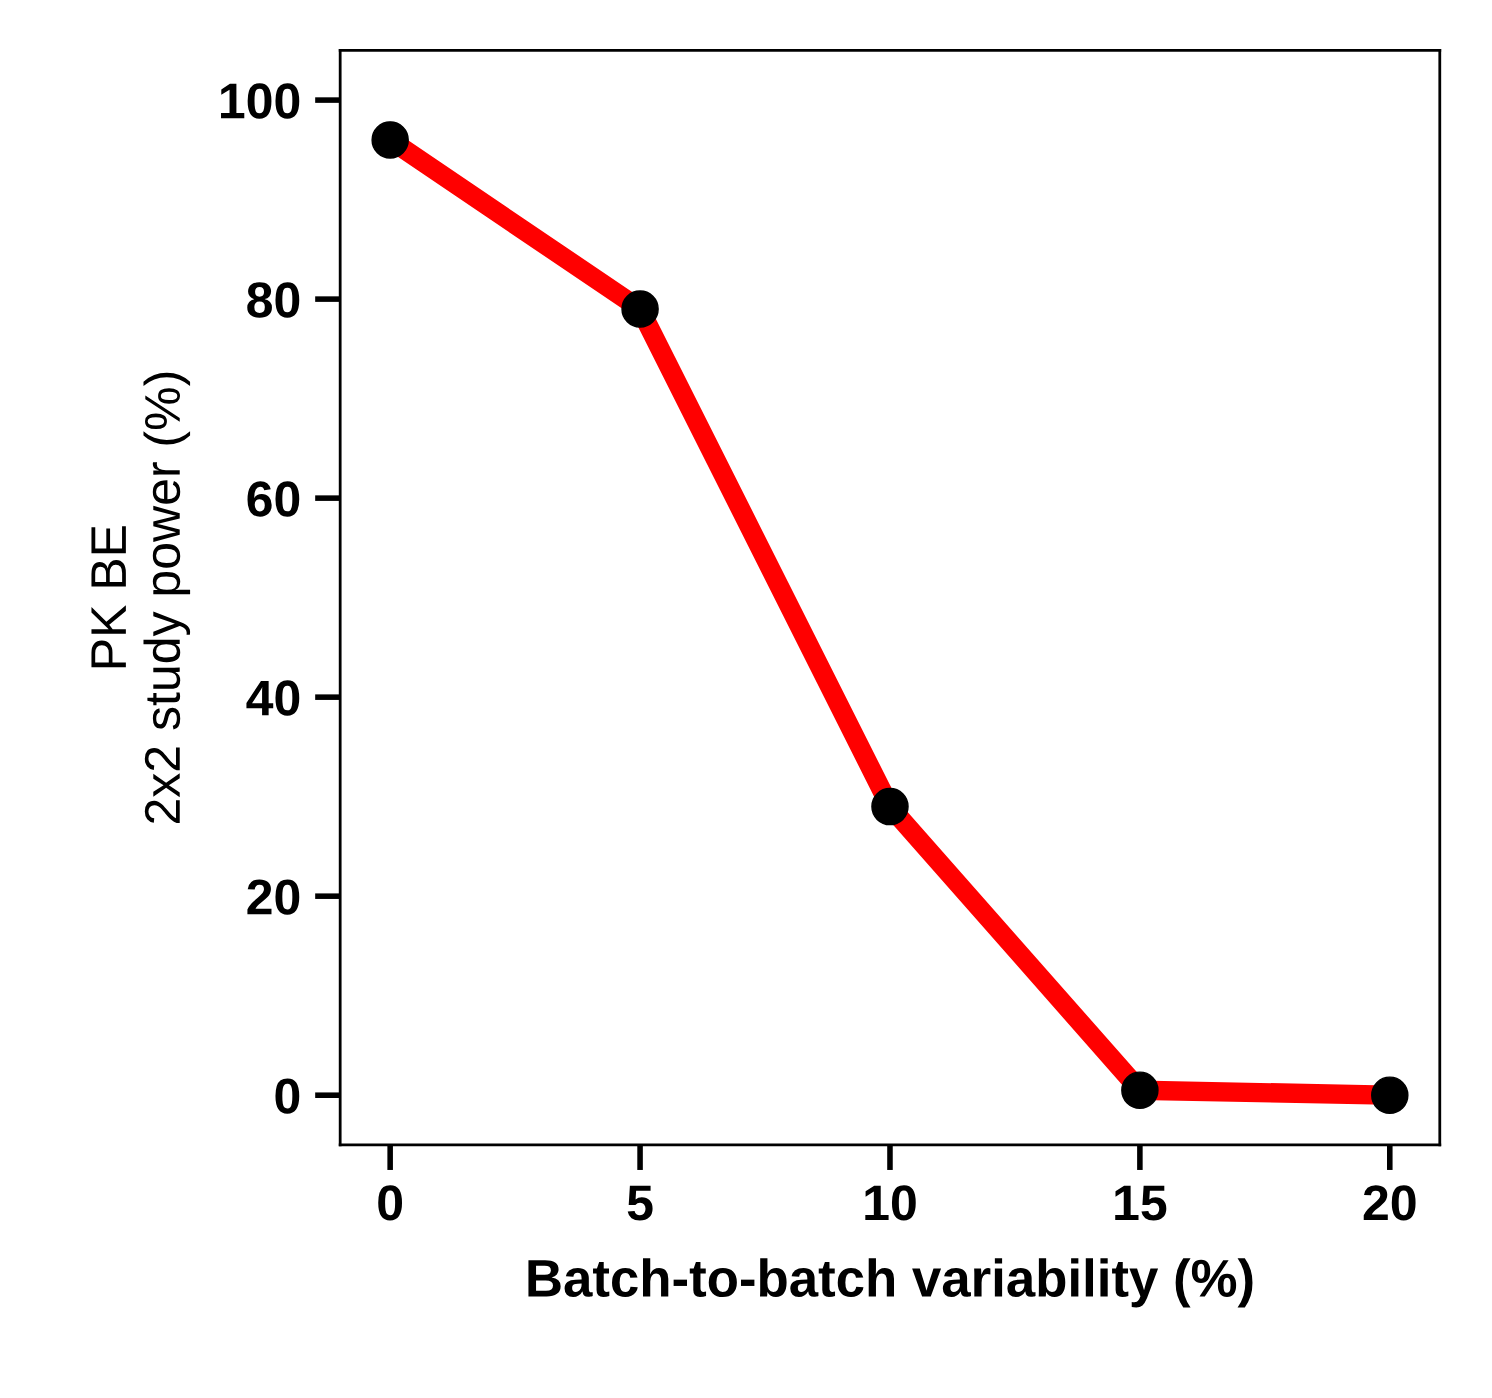 This screenshot has height=1398, width=1492. What do you see at coordinates (287, 1096) in the screenshot?
I see `y-tick-label: 0` at bounding box center [287, 1096].